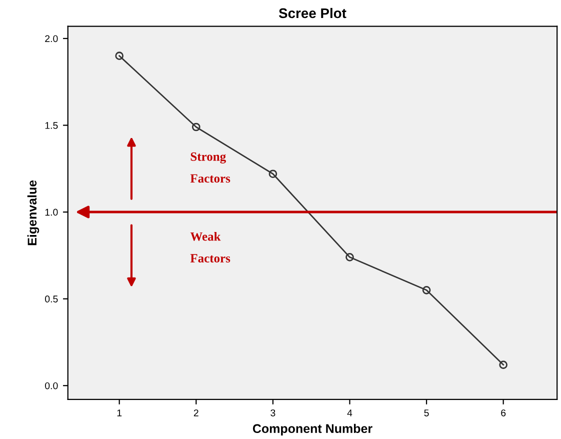 This screenshot has height=439, width=561. What do you see at coordinates (51, 212) in the screenshot?
I see `y-tick-label: 1.0` at bounding box center [51, 212].